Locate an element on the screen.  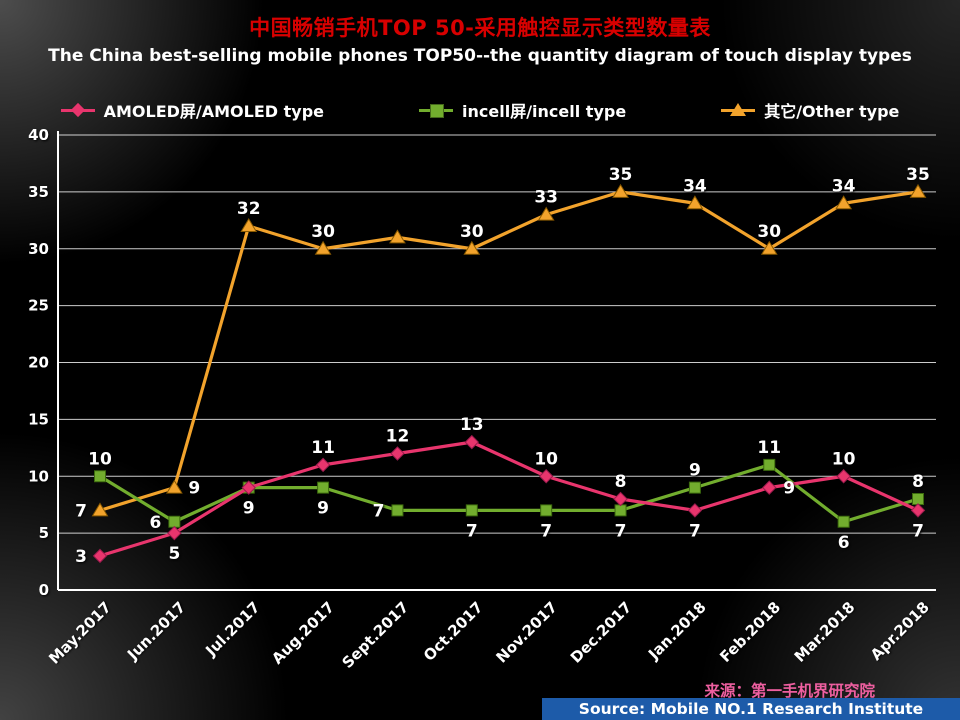
chart-title: 中国畅销手机TOP 50-采用触控显示类型数量表 is located at coordinates (480, 28).